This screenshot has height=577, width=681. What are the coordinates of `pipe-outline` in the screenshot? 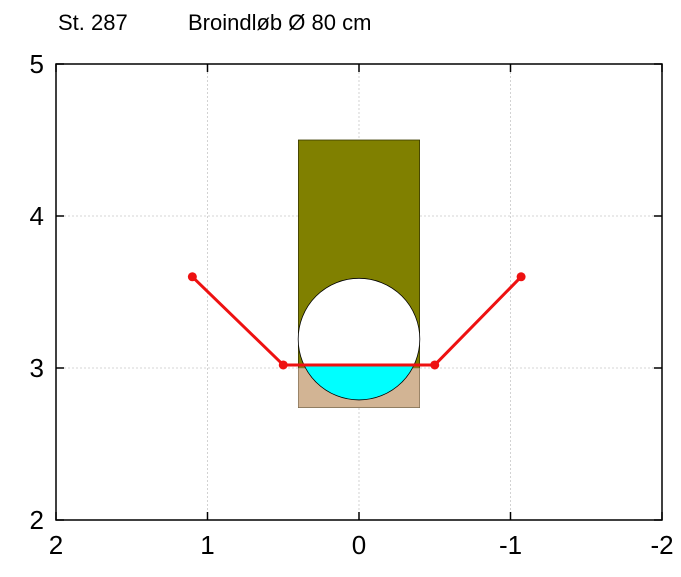 It's located at (359, 339).